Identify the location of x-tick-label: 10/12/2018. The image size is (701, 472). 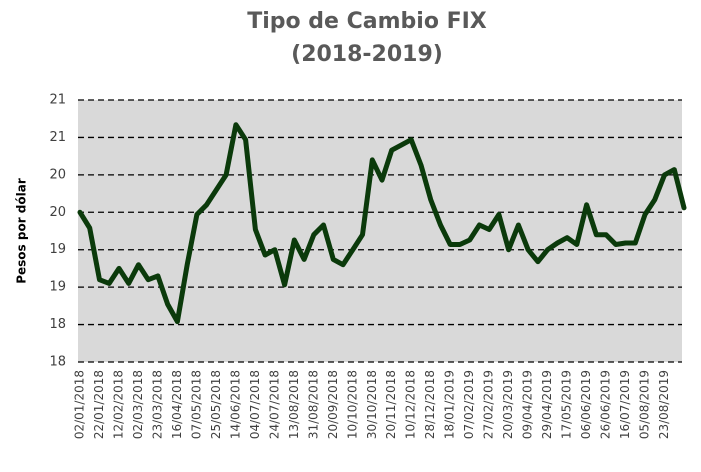
(411, 404).